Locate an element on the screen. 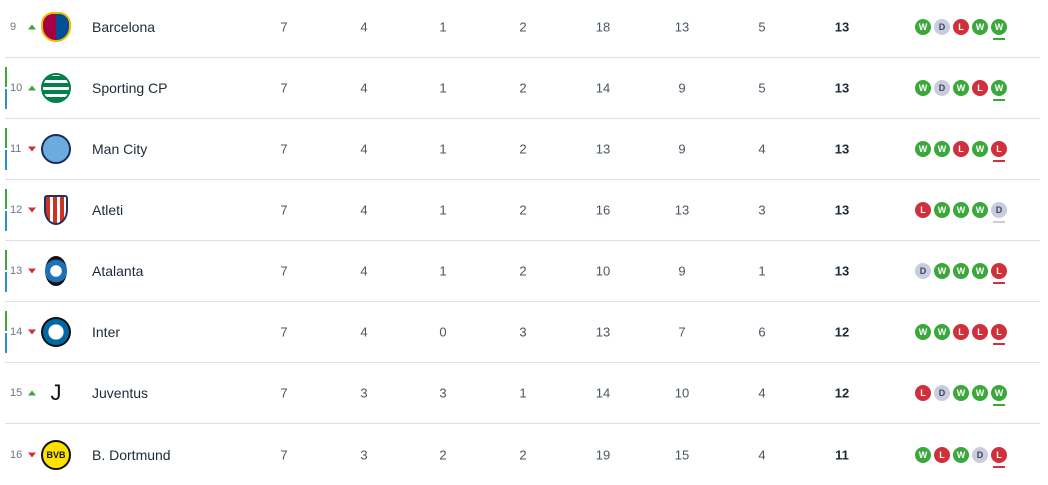 The image size is (1048, 485). team-name: Inter is located at coordinates (106, 332).